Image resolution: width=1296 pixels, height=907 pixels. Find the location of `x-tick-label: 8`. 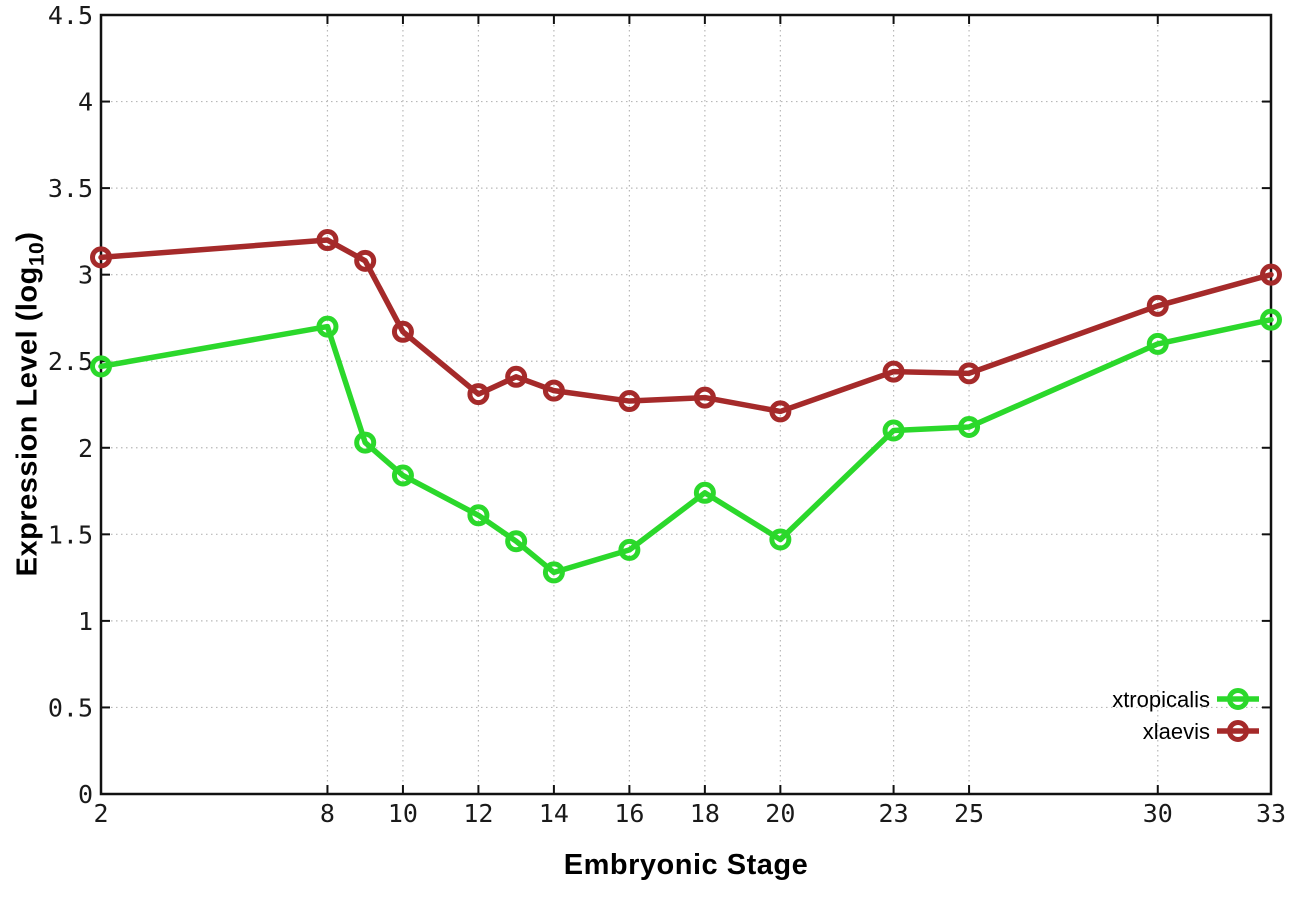

x-tick-label: 8 is located at coordinates (327, 813).